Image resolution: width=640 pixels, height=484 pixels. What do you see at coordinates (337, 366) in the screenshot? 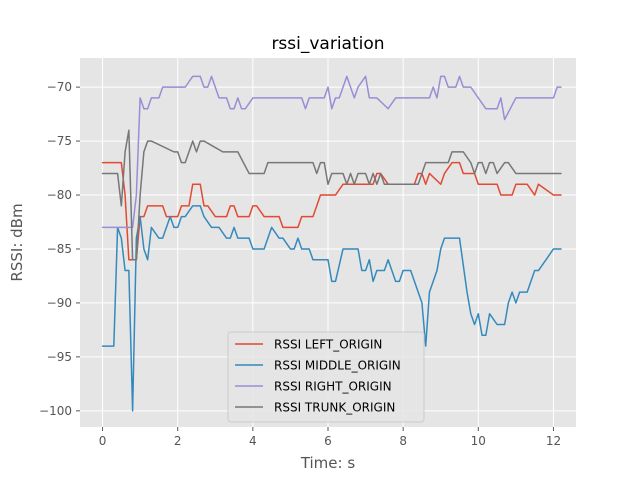
I see `legend-entry-label: RSSI MIDDLE_ORIGIN` at bounding box center [337, 366].